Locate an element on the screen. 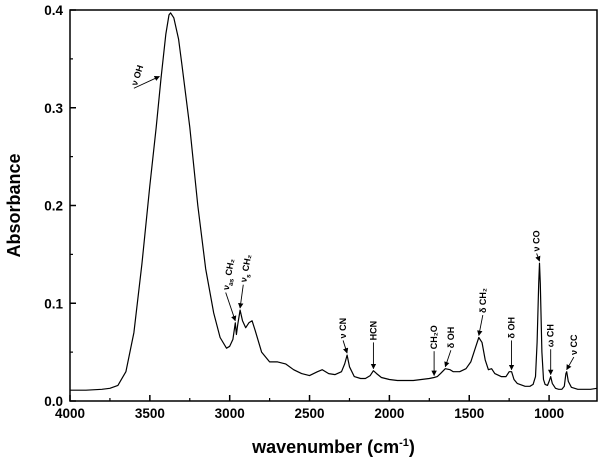 The image size is (600, 464). x-tick-label: 4000 is located at coordinates (70, 413).